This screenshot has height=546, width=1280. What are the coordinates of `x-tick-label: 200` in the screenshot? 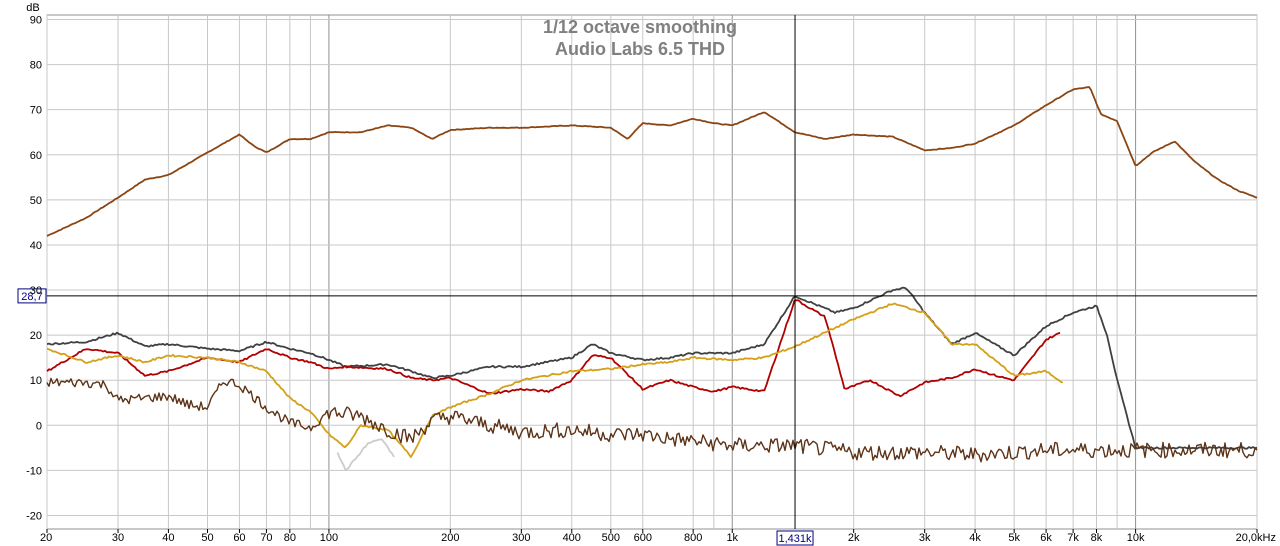 It's located at (450, 538).